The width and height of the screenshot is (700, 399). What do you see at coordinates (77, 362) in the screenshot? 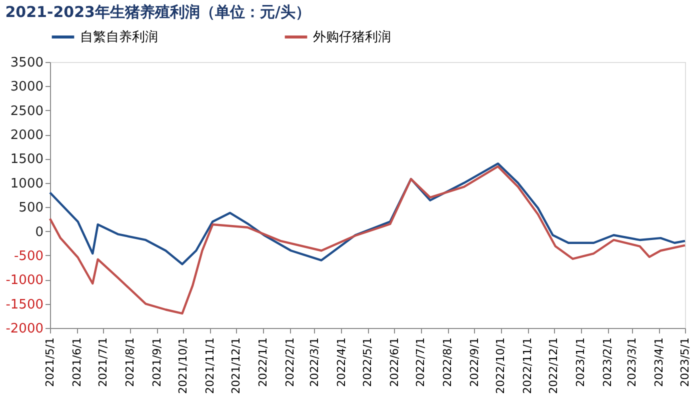
I see `x-tick-label: 2021/6/1` at bounding box center [77, 362].